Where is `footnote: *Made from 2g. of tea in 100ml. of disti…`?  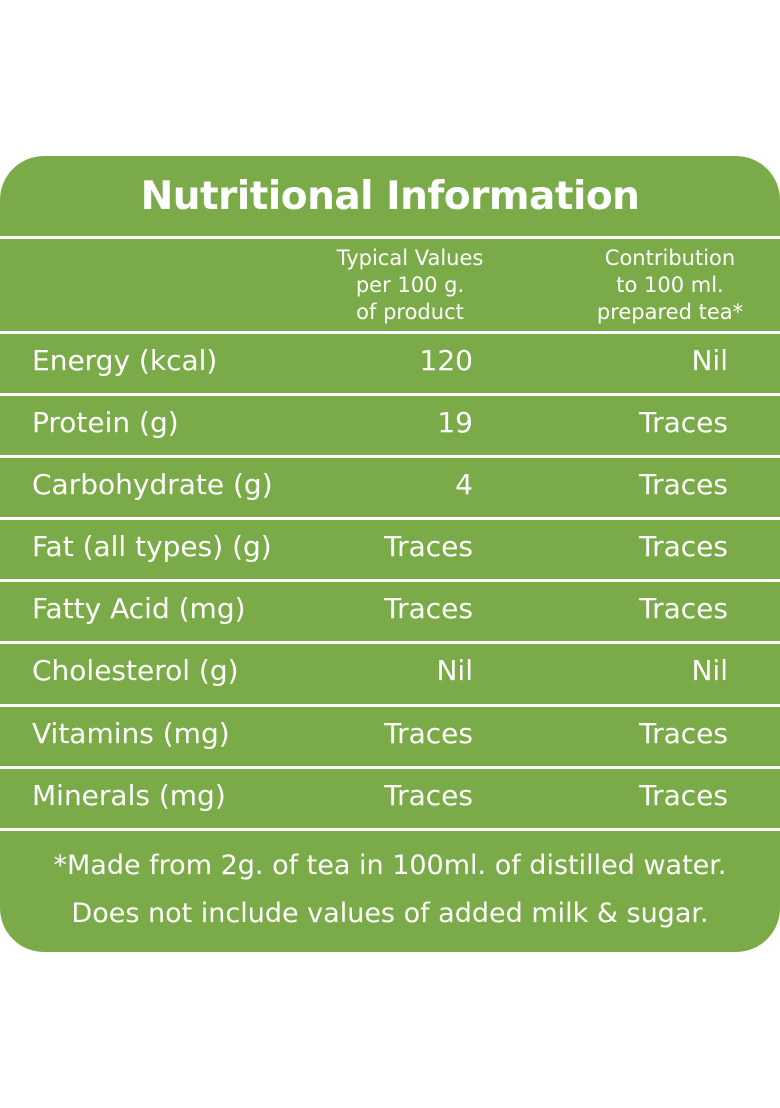
footnote: *Made from 2g. of tea in 100ml. of disti… is located at coordinates (390, 889).